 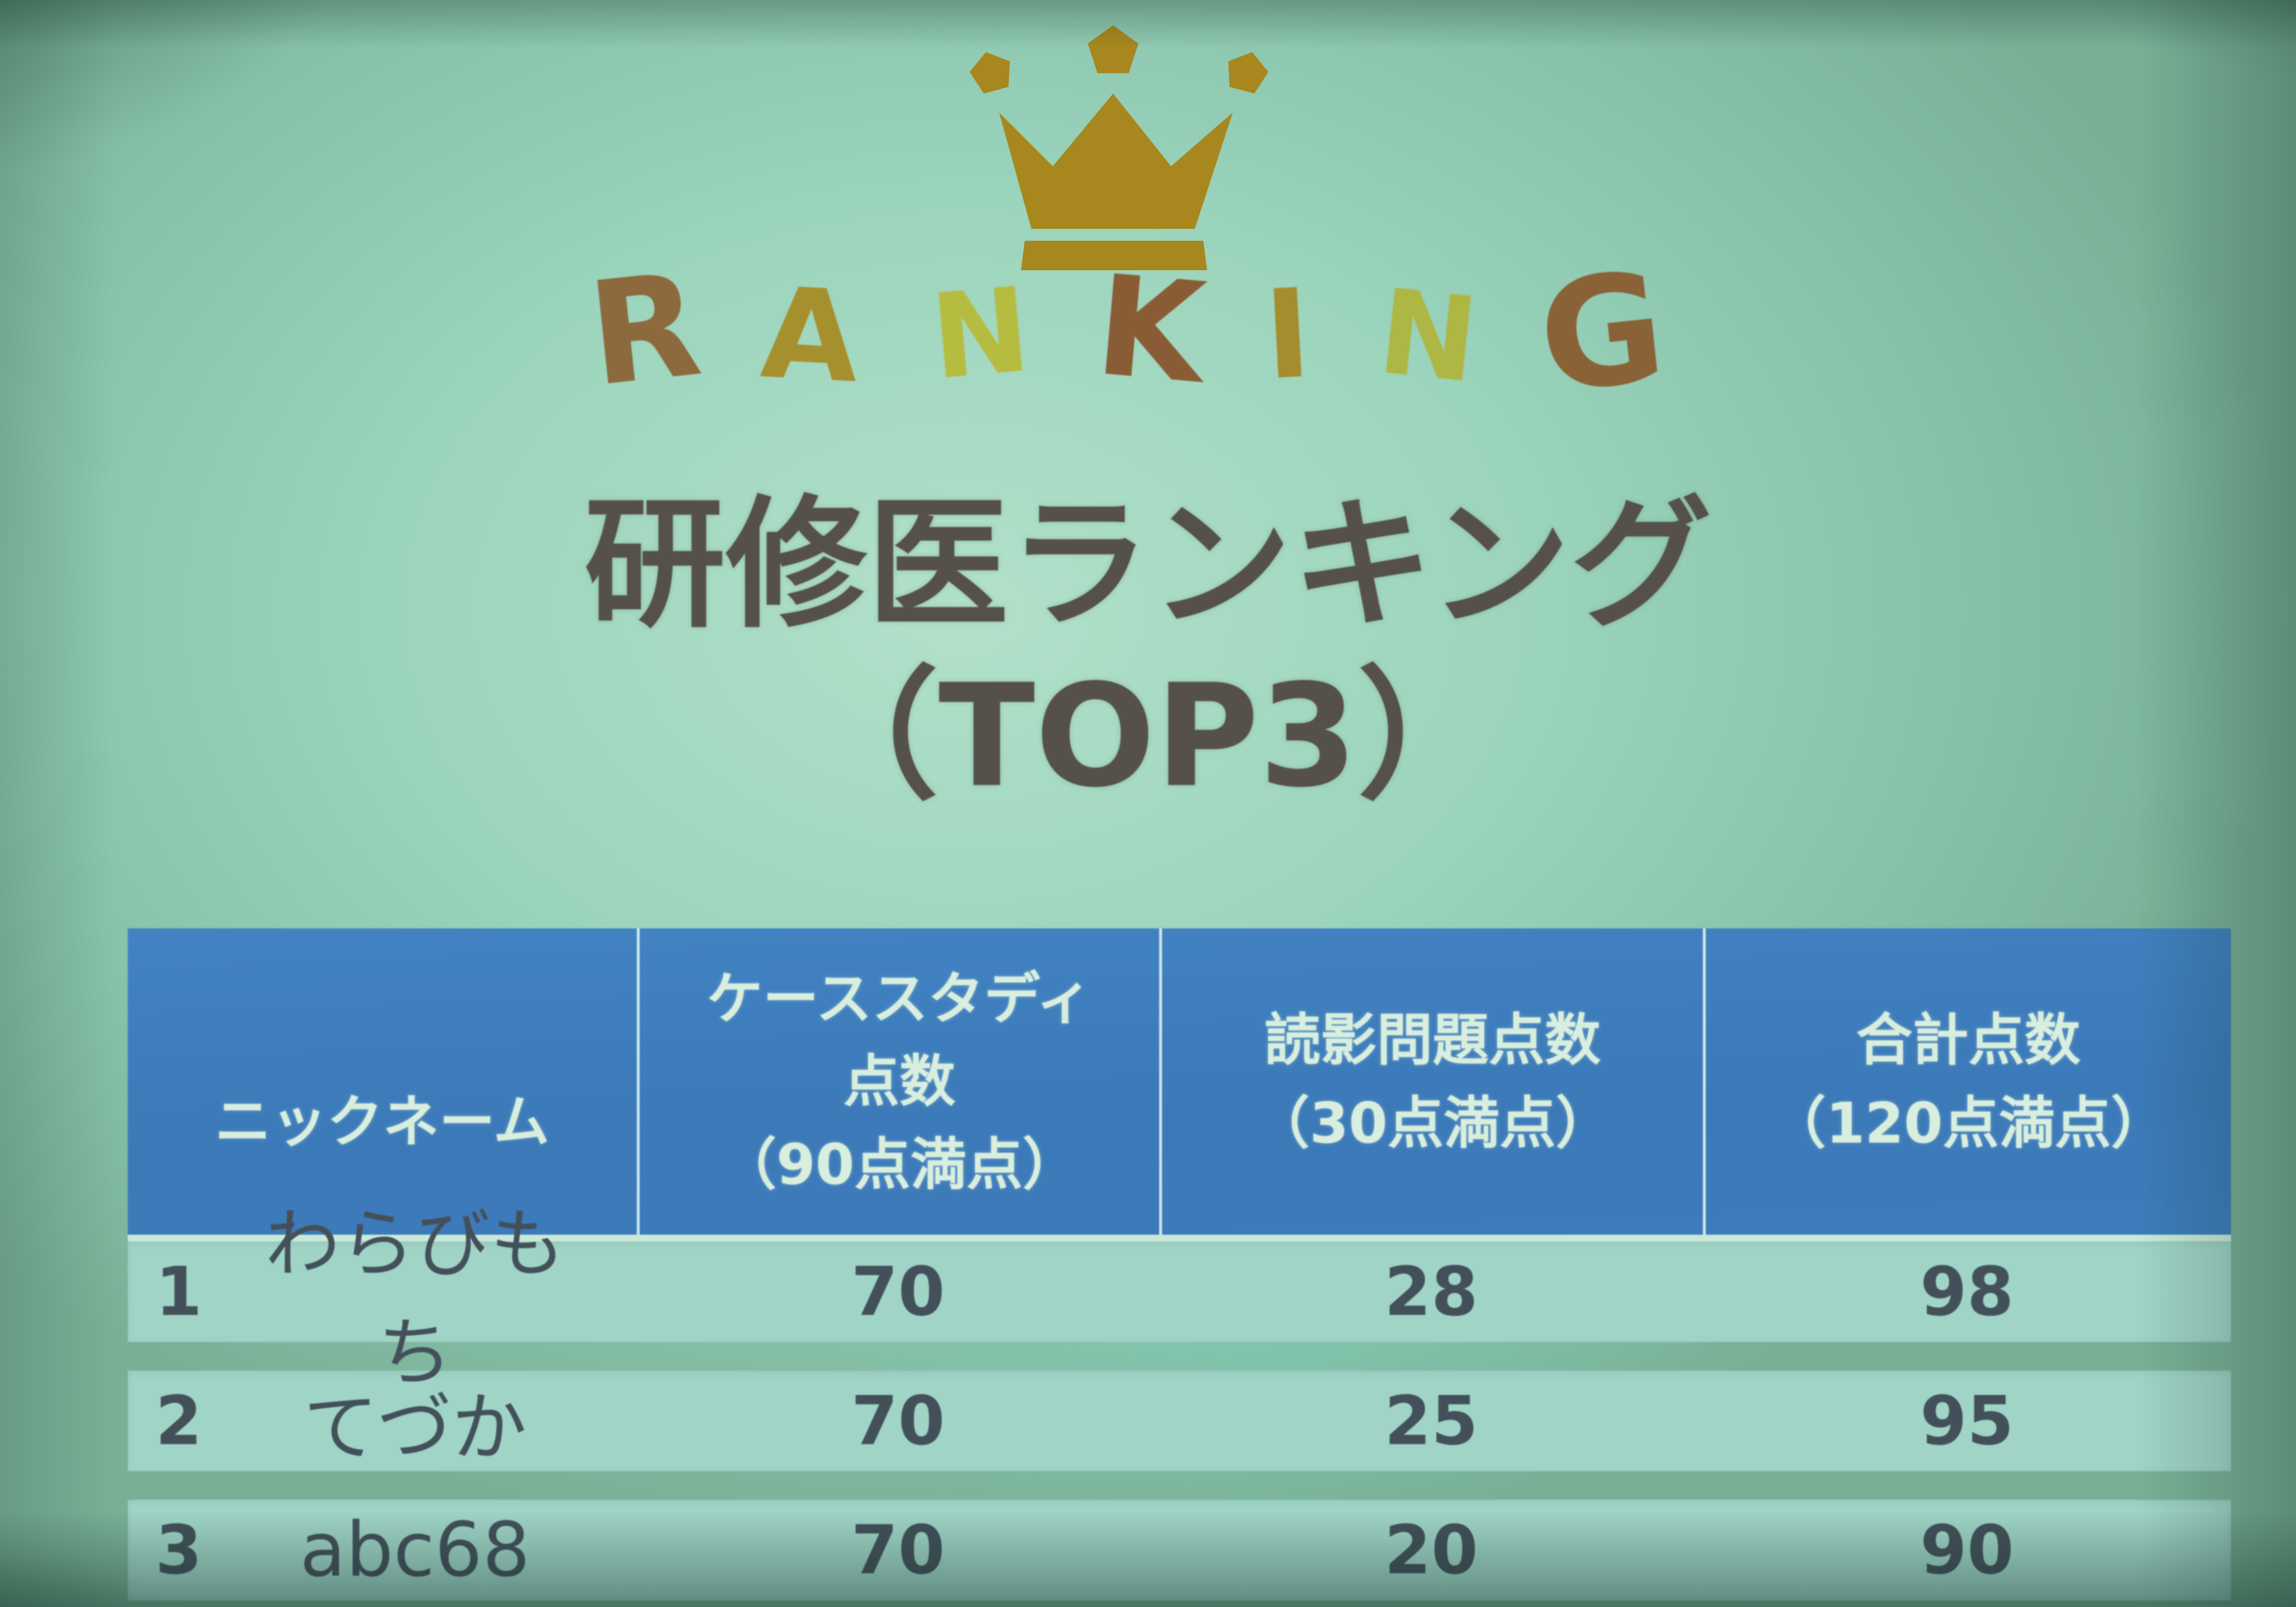 What do you see at coordinates (1431, 1081) in the screenshot?
I see `column-header-reading-score: 読影問題点数 （30点満点）` at bounding box center [1431, 1081].